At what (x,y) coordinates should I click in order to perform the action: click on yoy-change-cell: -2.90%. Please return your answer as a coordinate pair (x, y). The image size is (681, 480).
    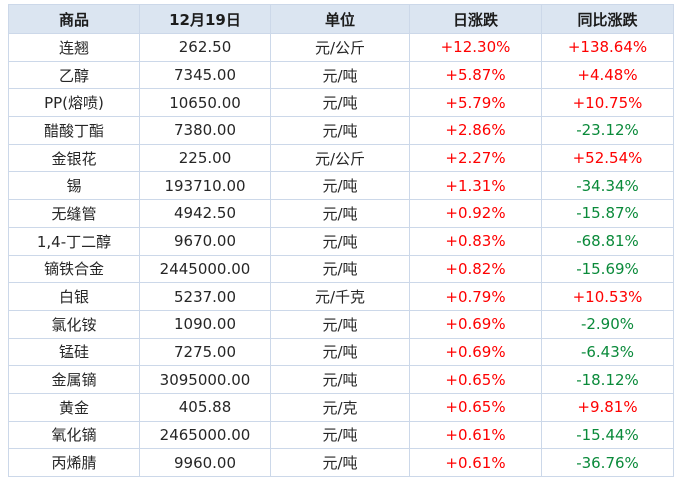
    Looking at the image, I should click on (607, 324).